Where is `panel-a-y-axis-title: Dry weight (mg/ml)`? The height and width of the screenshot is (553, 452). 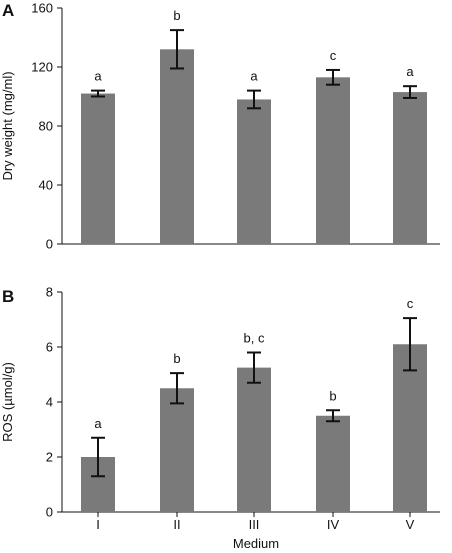 panel-a-y-axis-title: Dry weight (mg/ml) is located at coordinates (7, 125).